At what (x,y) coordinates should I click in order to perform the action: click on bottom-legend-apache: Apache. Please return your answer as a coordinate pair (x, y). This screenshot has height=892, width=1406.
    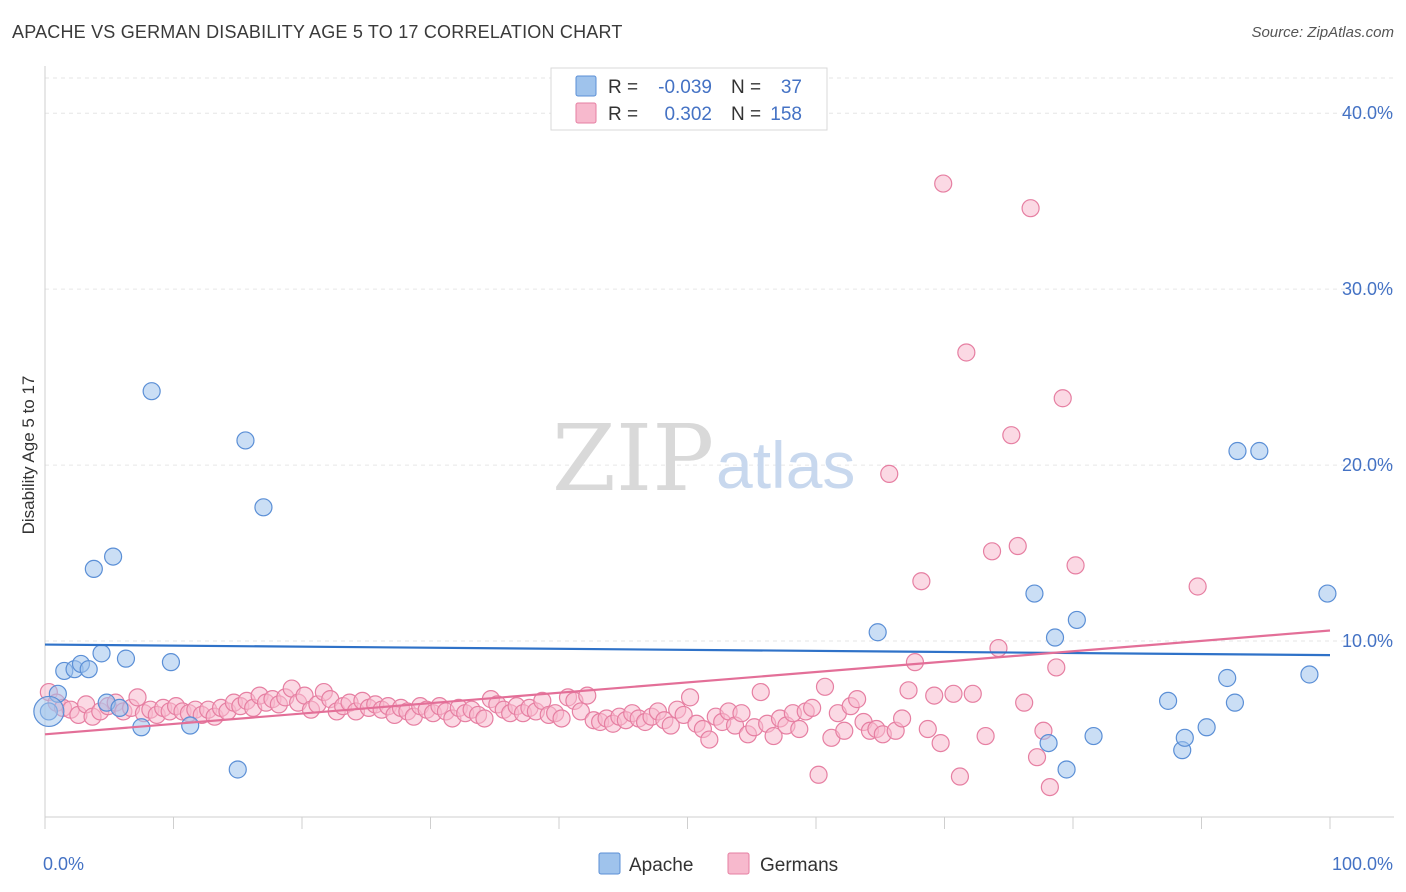
    Looking at the image, I should click on (661, 865).